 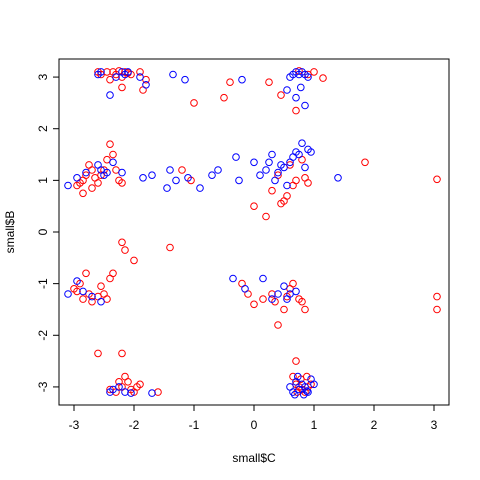 I want to click on x-tick-label: -1, so click(x=194, y=425).